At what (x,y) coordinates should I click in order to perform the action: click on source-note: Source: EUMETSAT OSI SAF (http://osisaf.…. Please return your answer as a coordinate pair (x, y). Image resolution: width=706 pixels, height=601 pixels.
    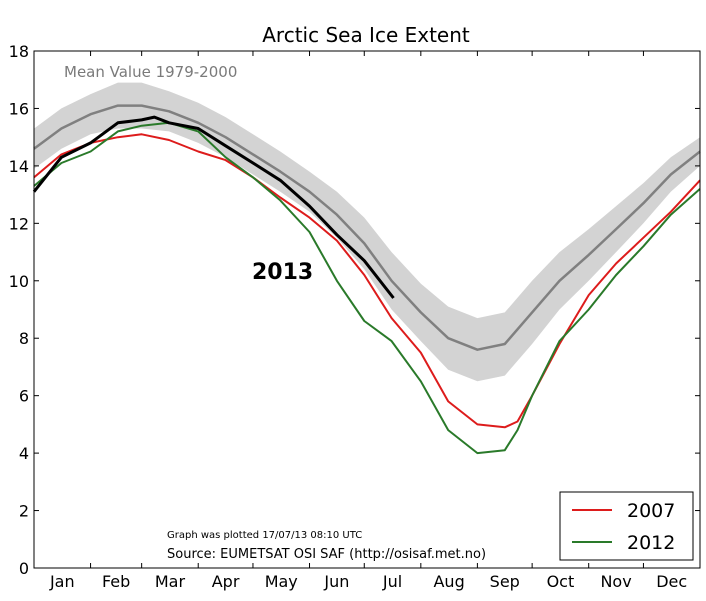
    Looking at the image, I should click on (326, 554).